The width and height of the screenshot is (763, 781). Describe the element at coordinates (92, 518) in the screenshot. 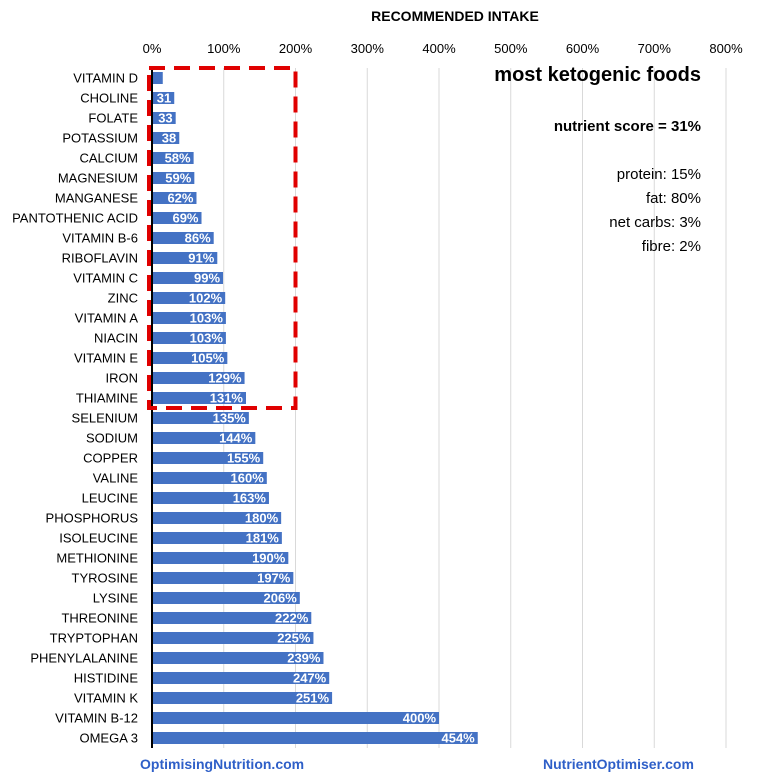

I see `category-label: PHOSPHORUS` at that location.